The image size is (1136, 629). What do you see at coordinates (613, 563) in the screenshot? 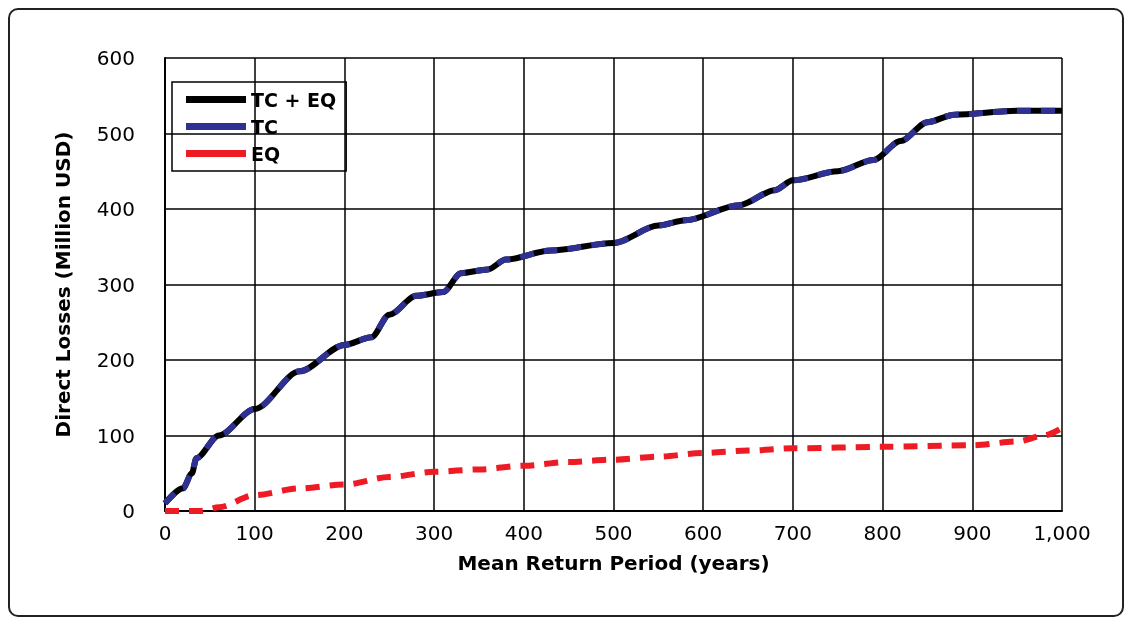
I see `x-axis-title: Mean Return Period (years)` at bounding box center [613, 563].